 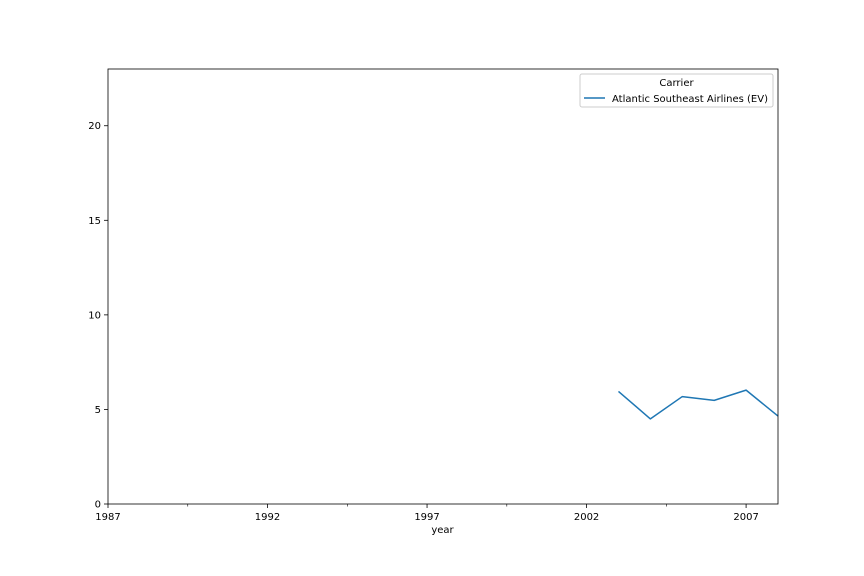 I want to click on legend: Carrier Atlantic Southeast Airlines (EV), so click(x=676, y=90).